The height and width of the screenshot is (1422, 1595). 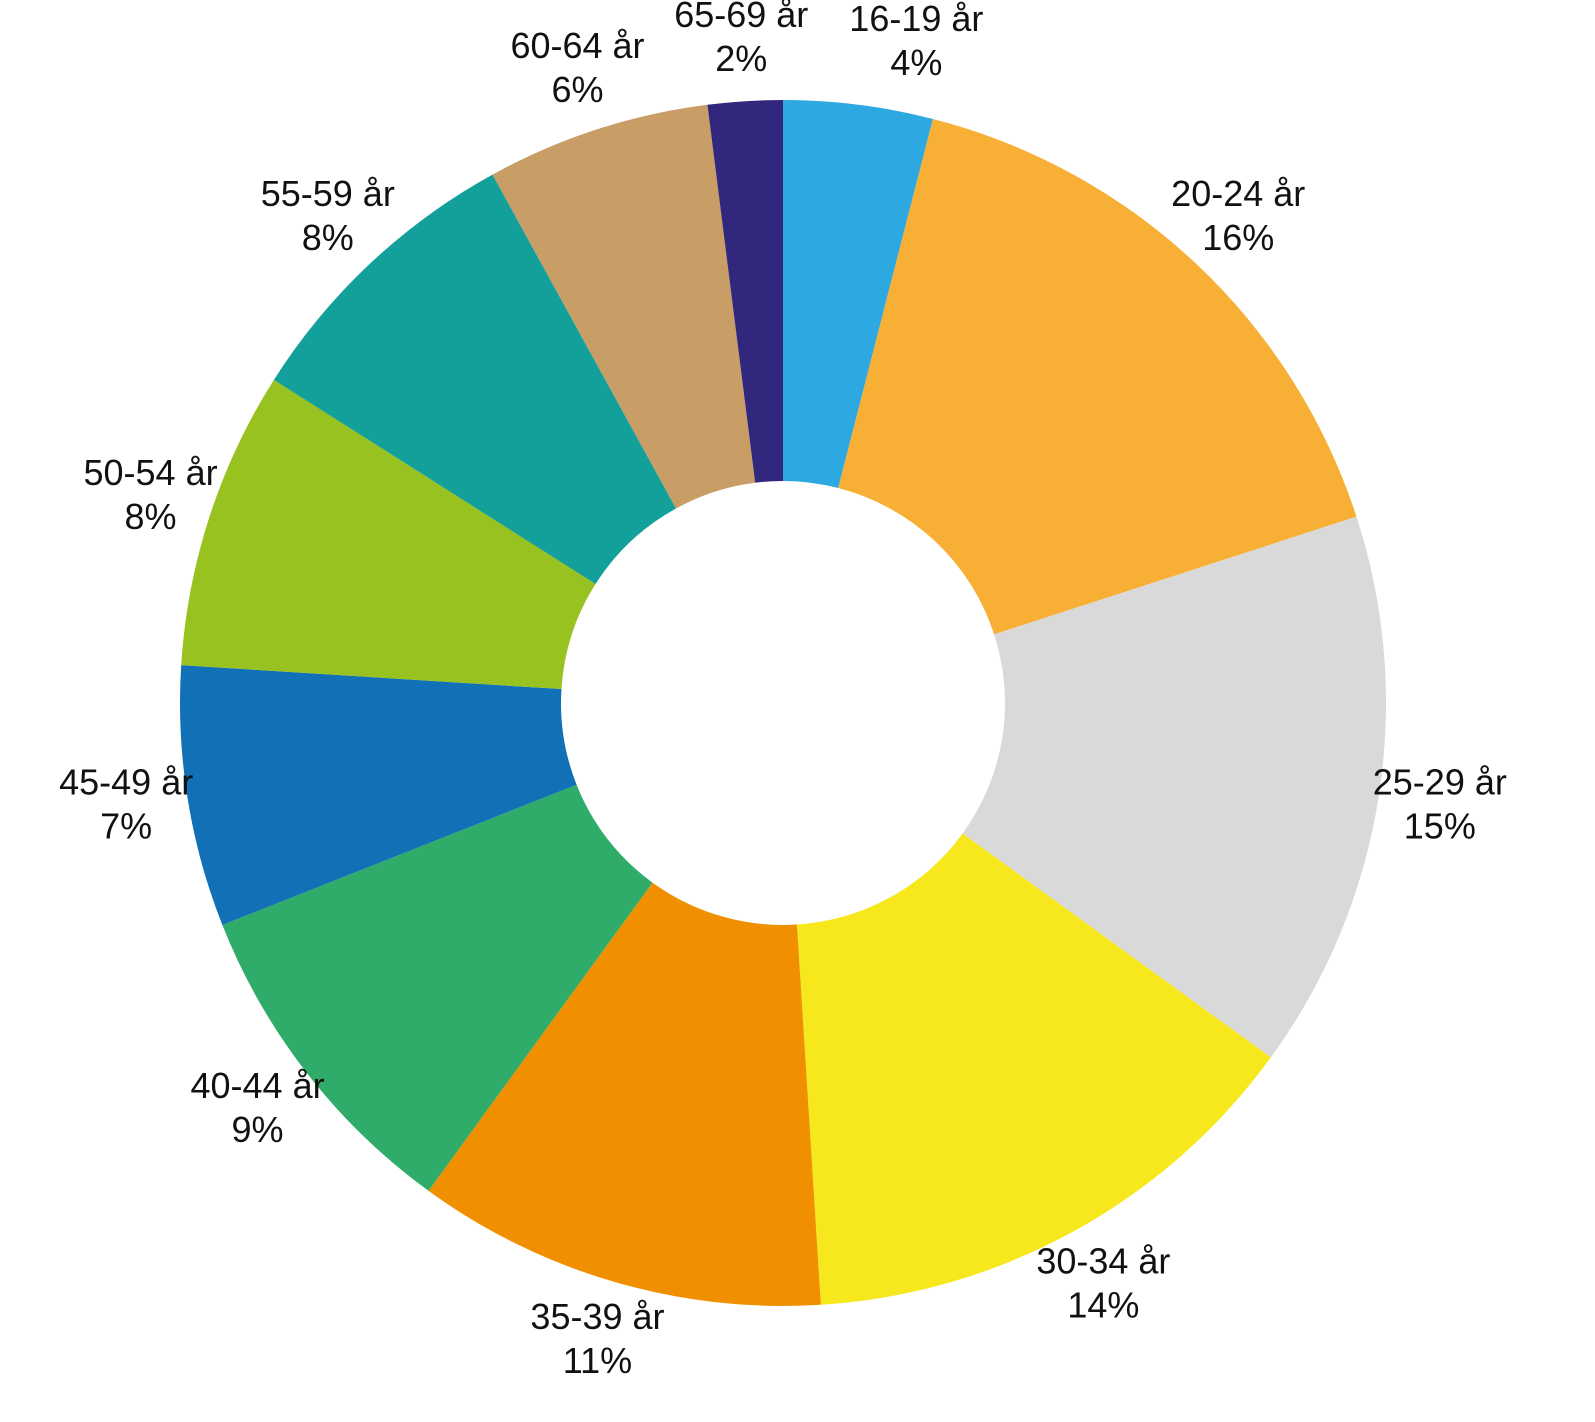 I want to click on slice-category-label: 50-54 år, so click(x=151, y=472).